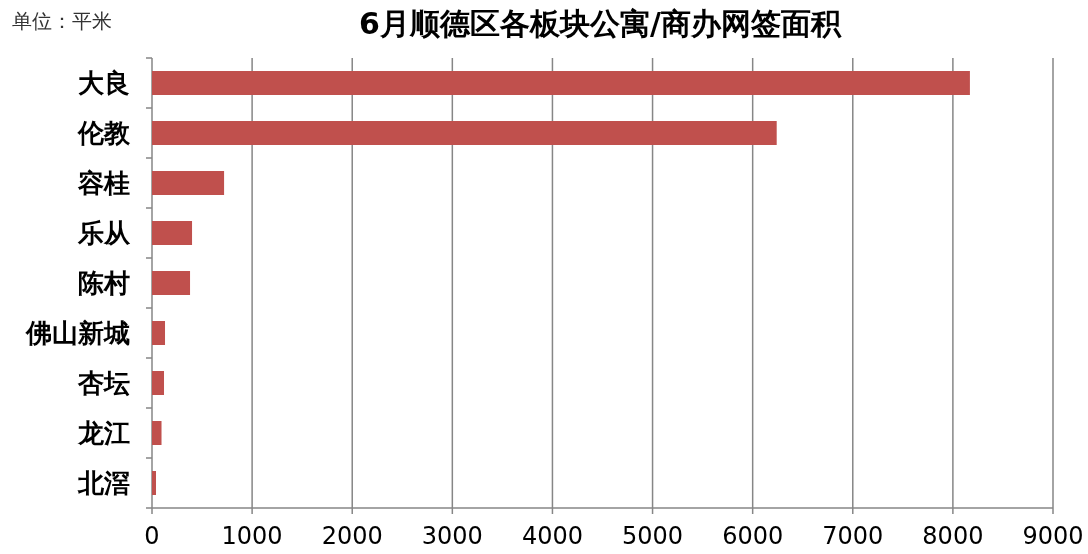  What do you see at coordinates (103, 483) in the screenshot?
I see `y-tick-label: 北滘` at bounding box center [103, 483].